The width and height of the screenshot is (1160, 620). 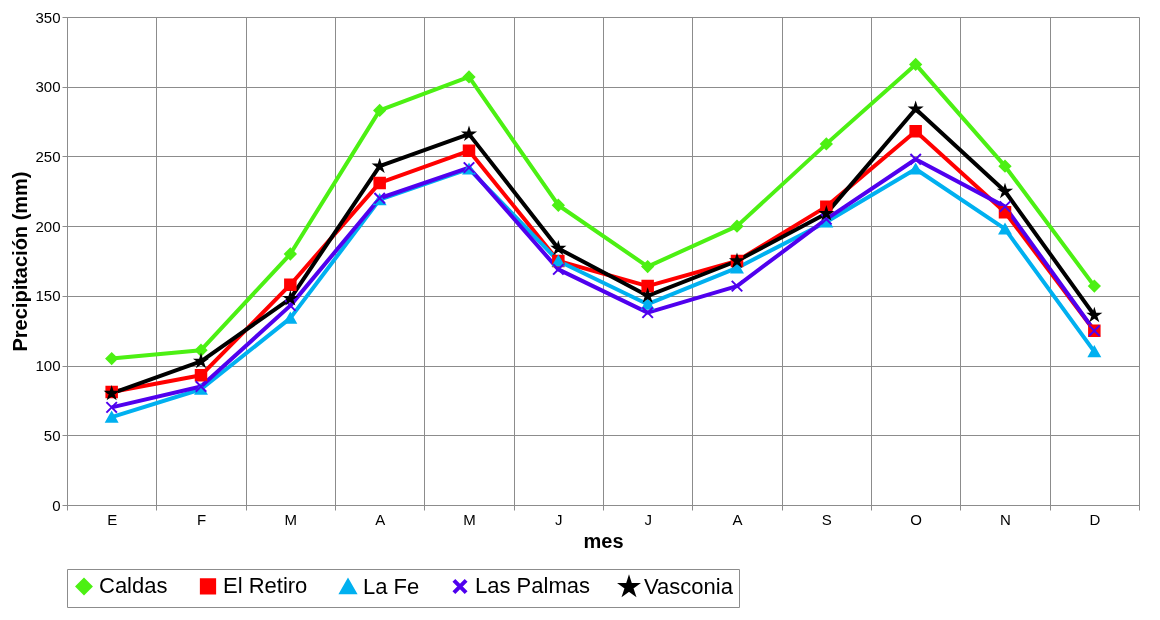 What do you see at coordinates (48, 366) in the screenshot?
I see `y-tick-label: 100` at bounding box center [48, 366].